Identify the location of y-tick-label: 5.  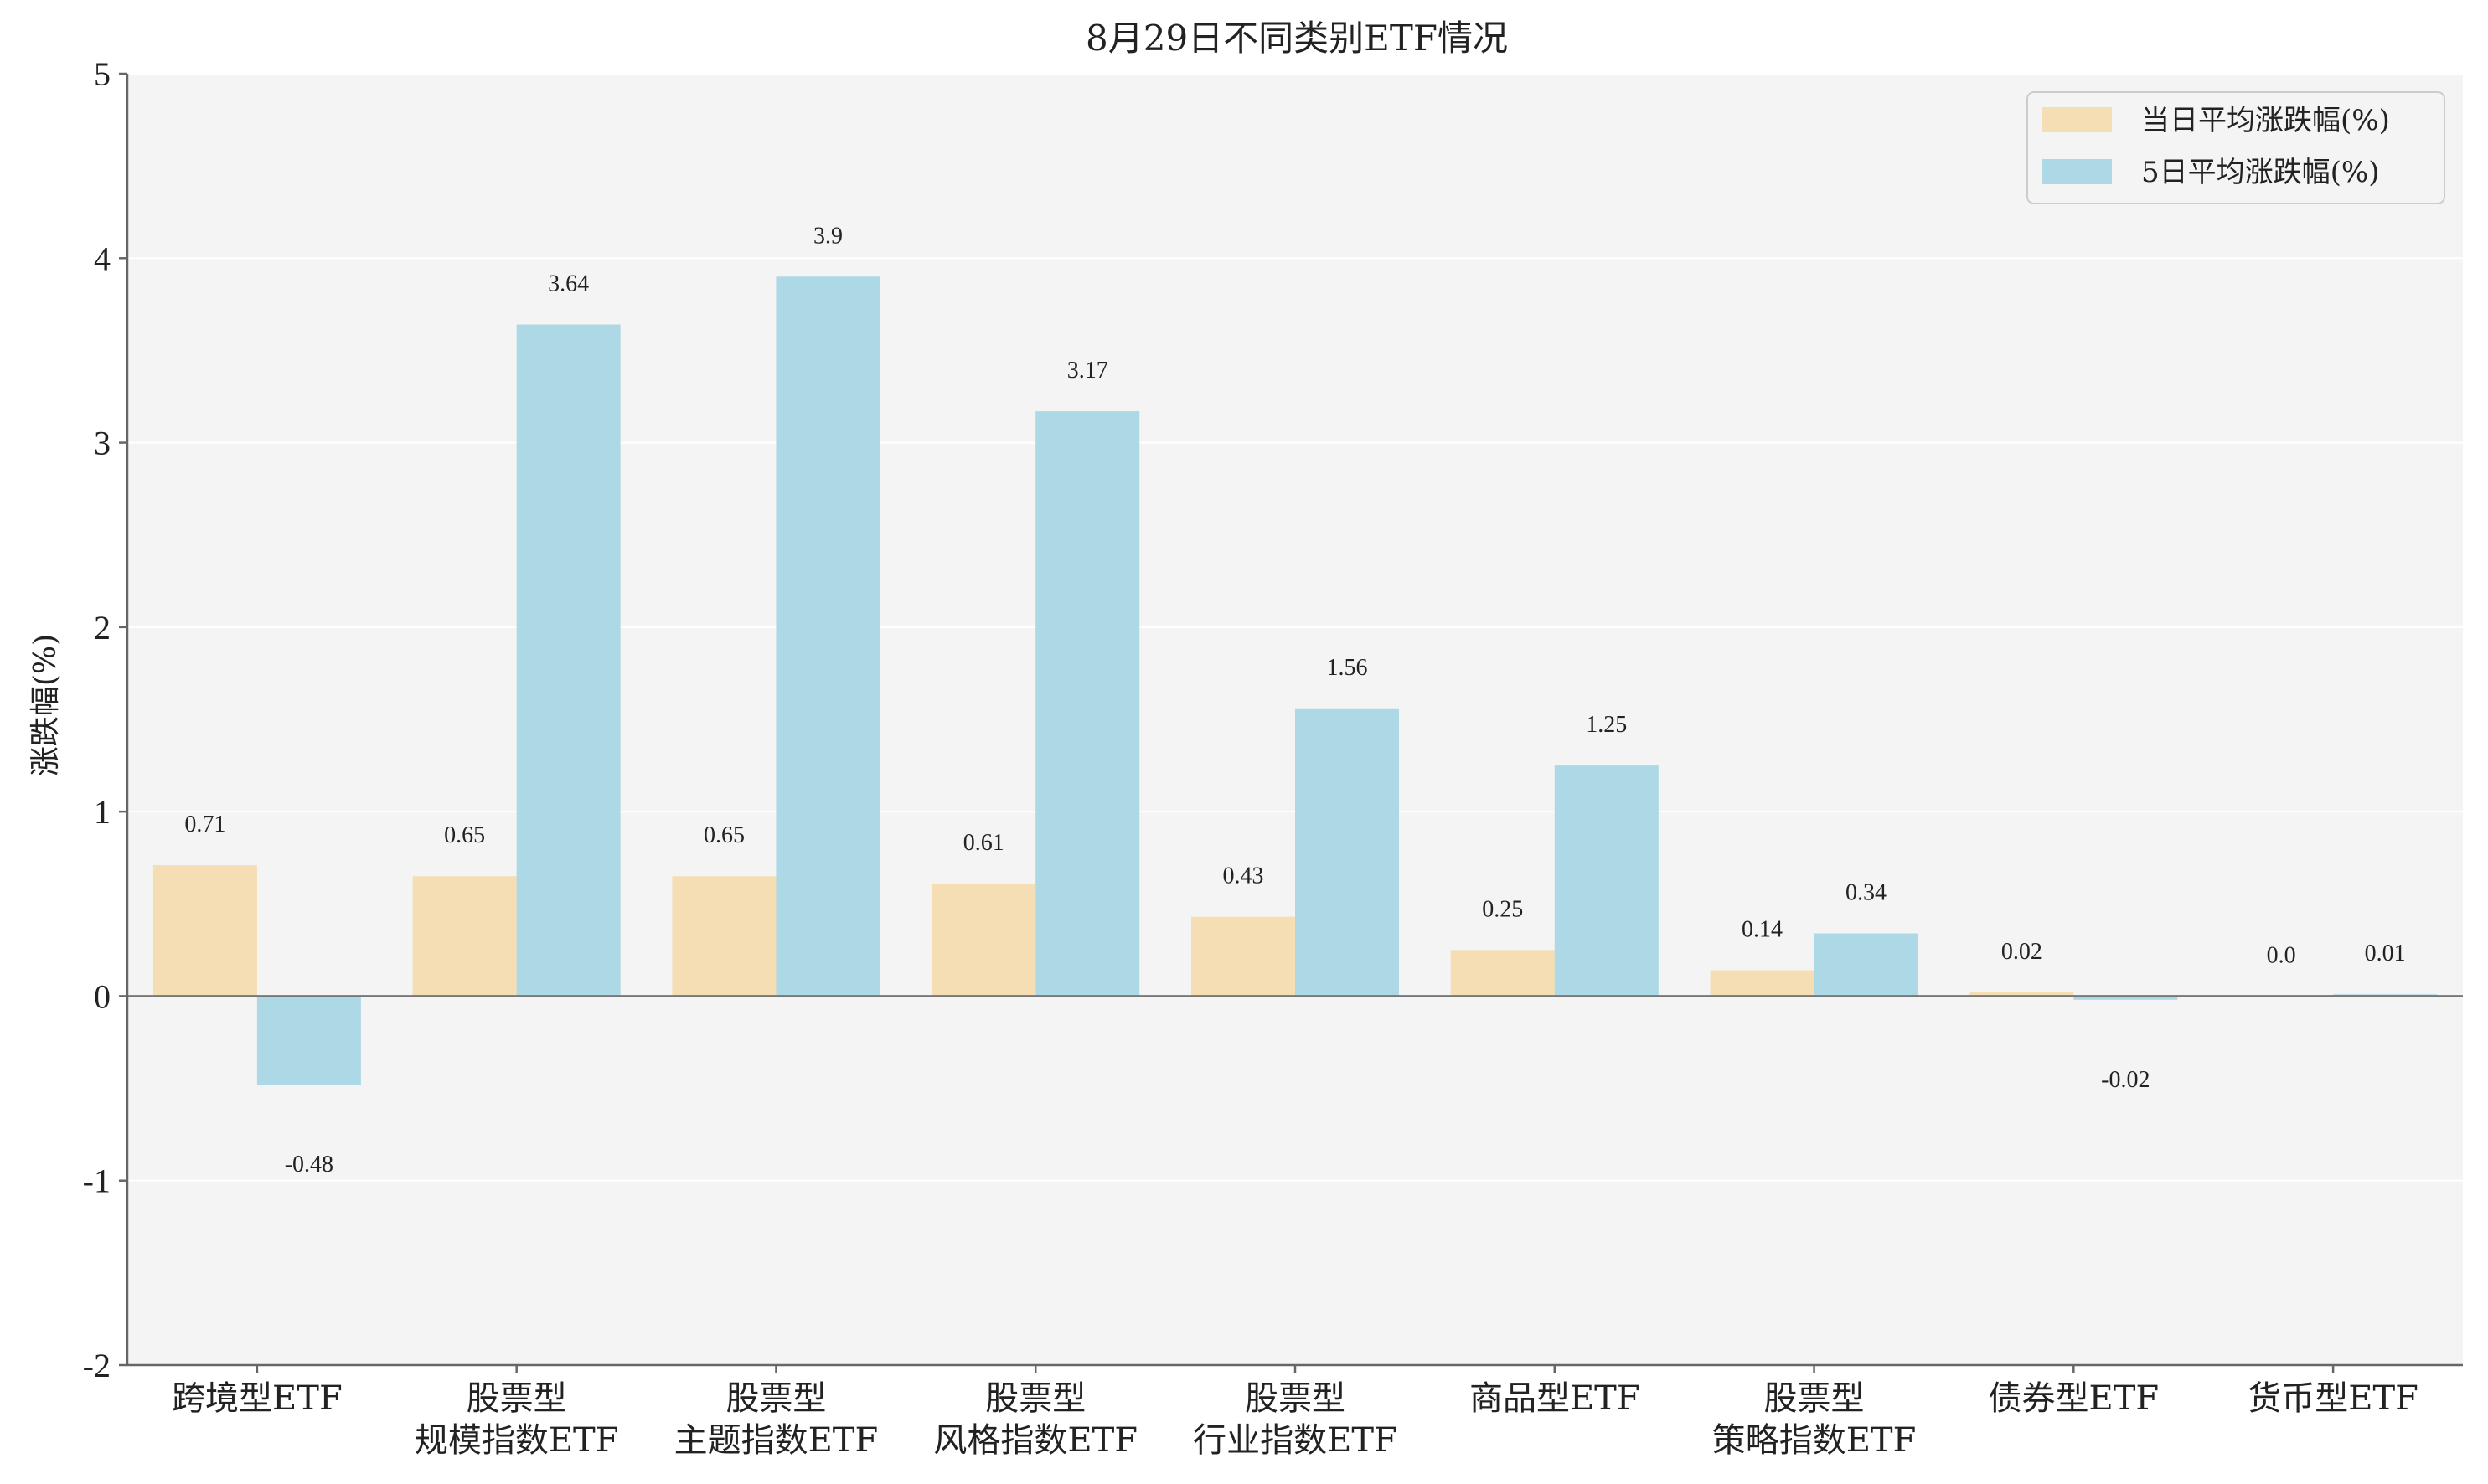
(102, 74).